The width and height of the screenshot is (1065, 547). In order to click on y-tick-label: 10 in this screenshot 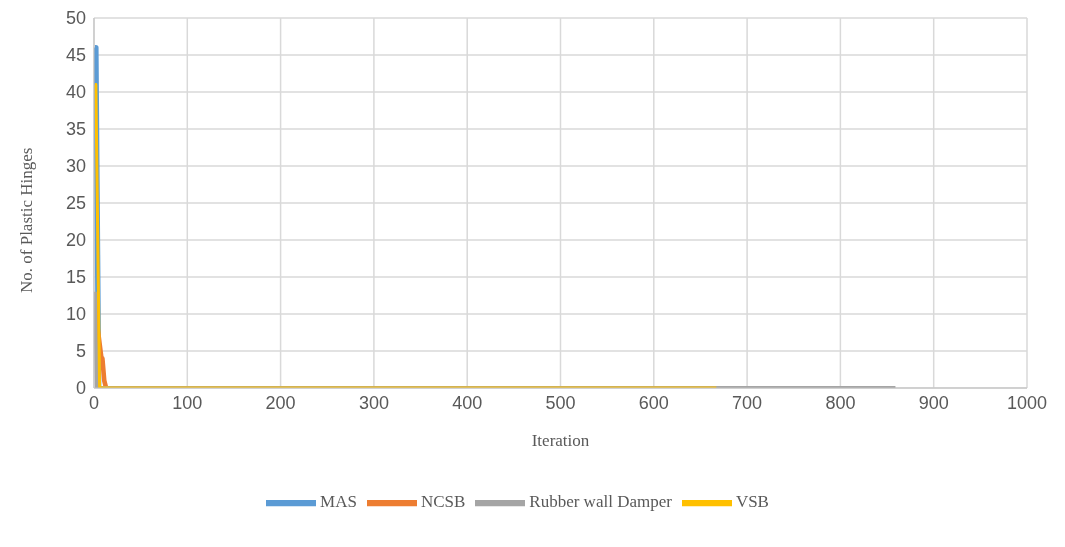, I will do `click(75, 314)`.